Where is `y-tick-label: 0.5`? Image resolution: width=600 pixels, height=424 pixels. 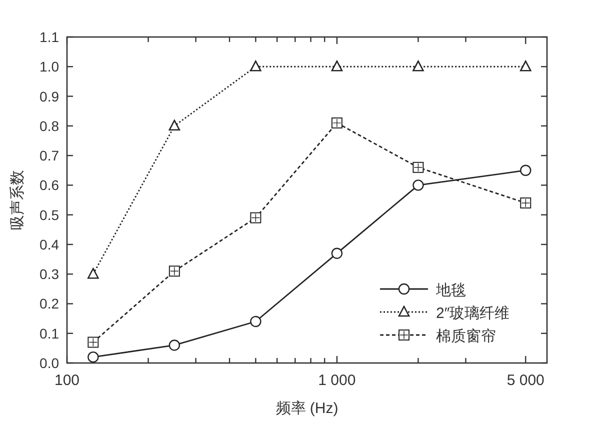 y-tick-label: 0.5 is located at coordinates (50, 214).